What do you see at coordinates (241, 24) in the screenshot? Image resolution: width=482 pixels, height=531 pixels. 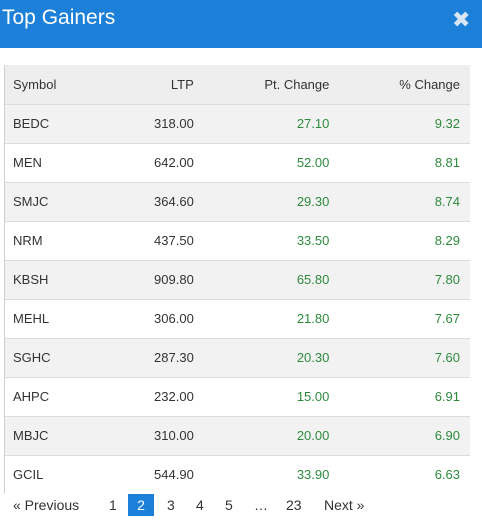 I see `modal-header: Top Gainers ✖` at bounding box center [241, 24].